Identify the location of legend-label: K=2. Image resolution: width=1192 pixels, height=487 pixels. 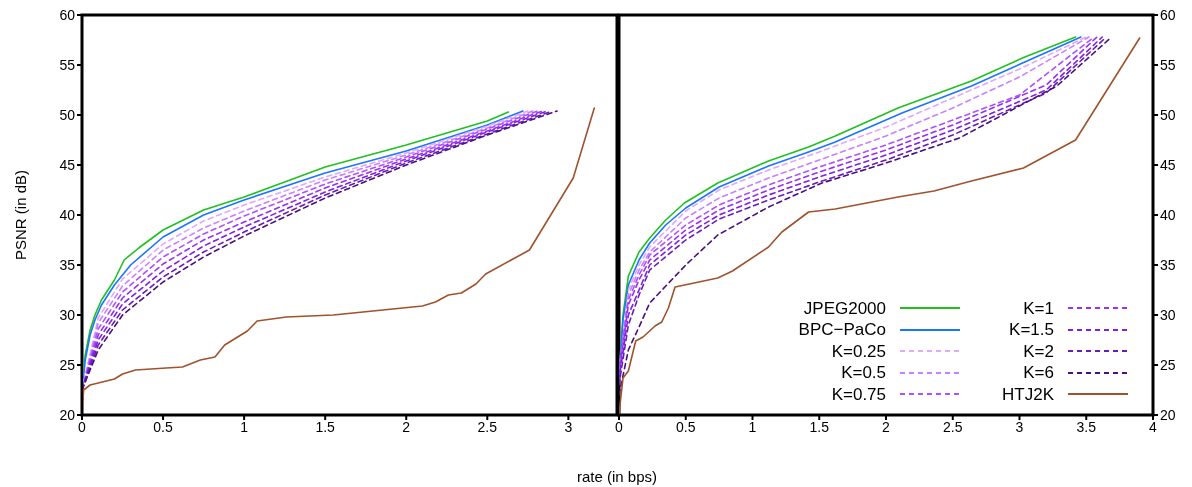
(1038, 351).